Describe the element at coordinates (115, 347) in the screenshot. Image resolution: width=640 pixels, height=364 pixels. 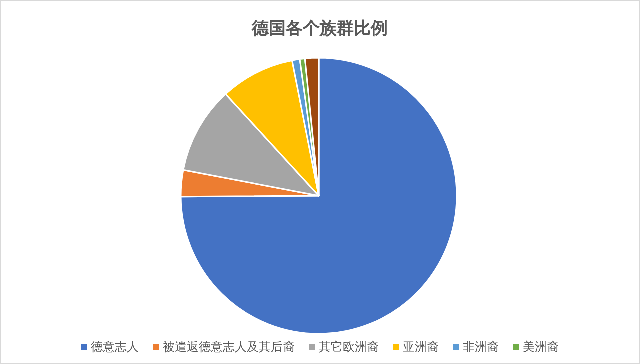
I see `legend-label: 德意志人` at that location.